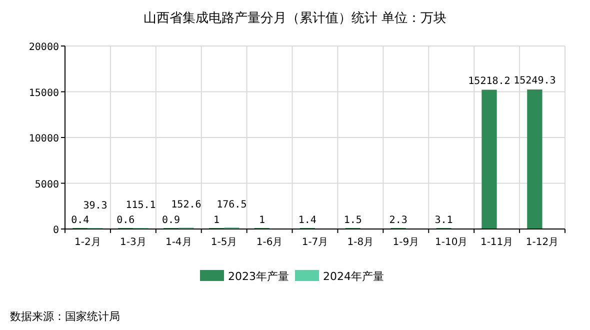  What do you see at coordinates (269, 242) in the screenshot?
I see `x-tick-label: 1-6月` at bounding box center [269, 242].